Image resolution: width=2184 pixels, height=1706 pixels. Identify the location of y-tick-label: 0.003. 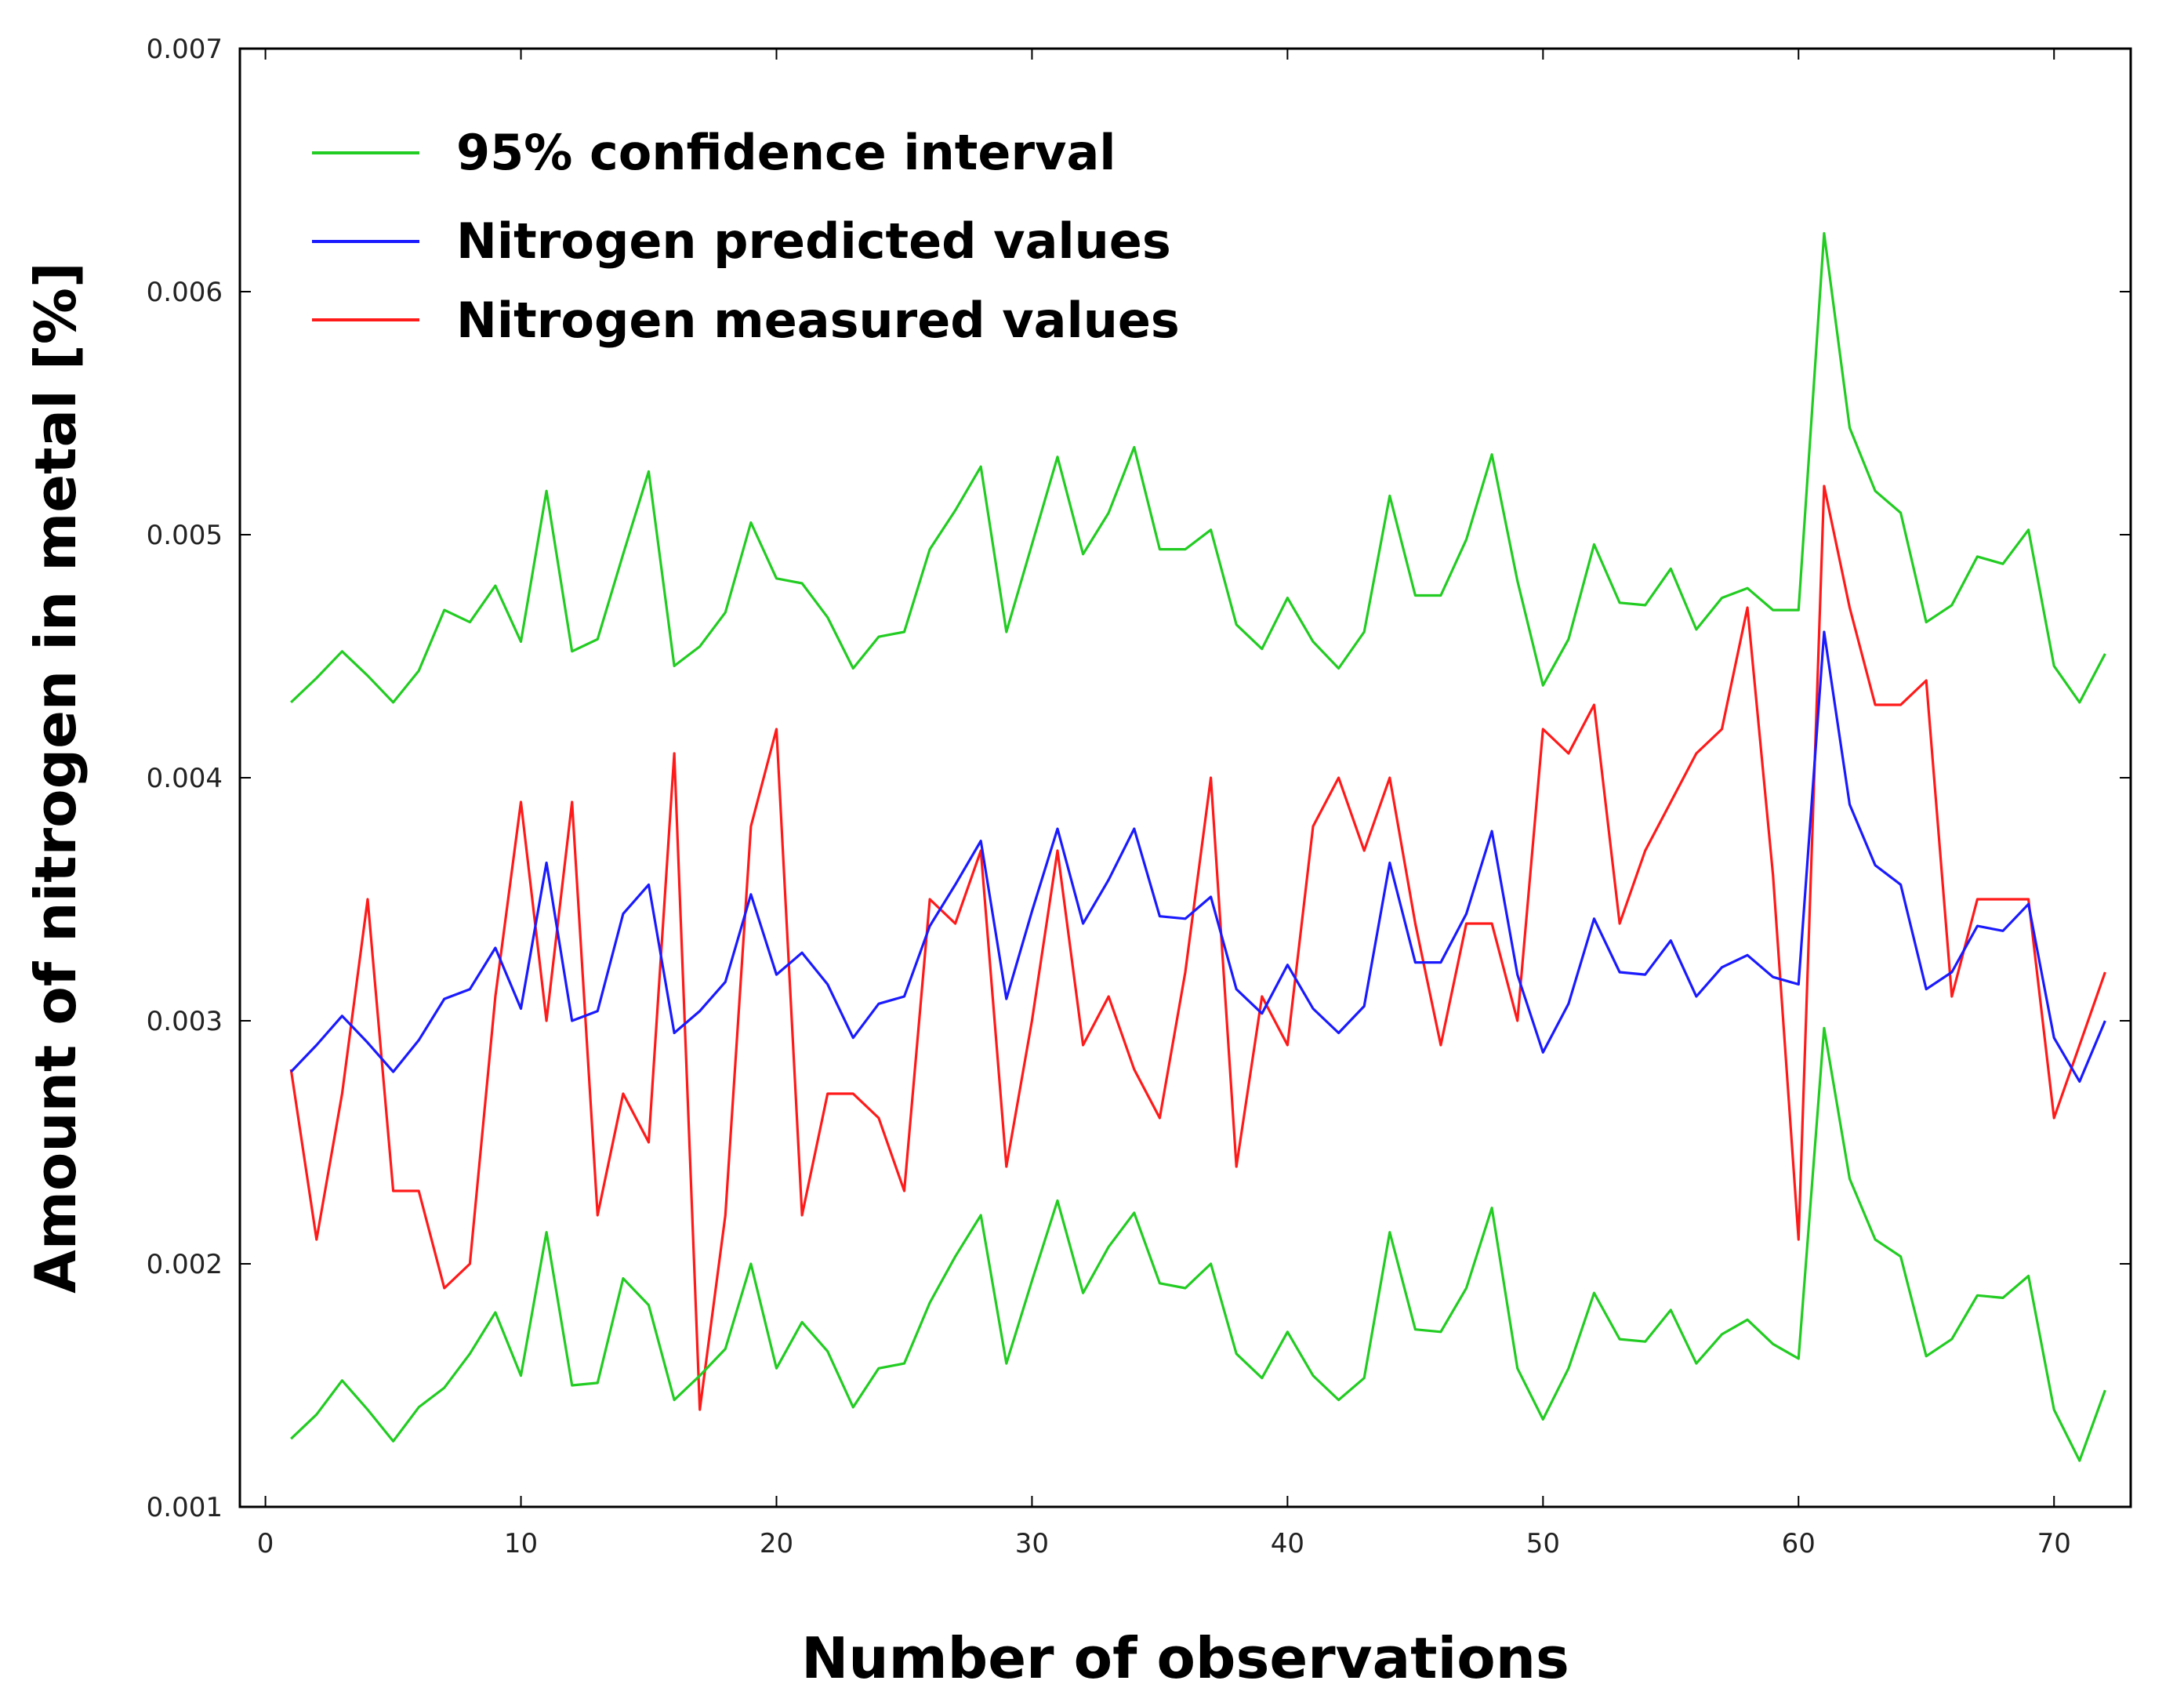
(185, 1022).